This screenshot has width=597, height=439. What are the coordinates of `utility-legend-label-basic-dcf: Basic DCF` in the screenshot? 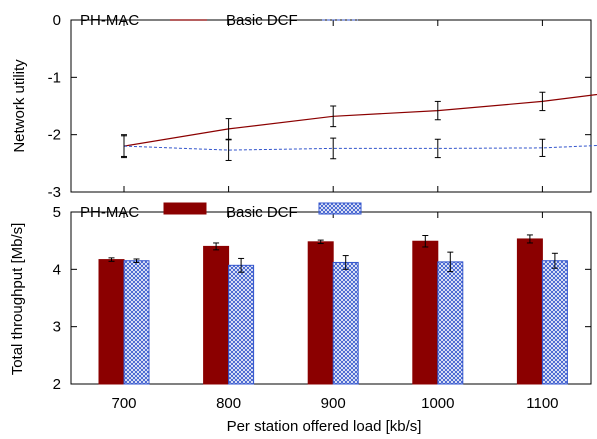 It's located at (262, 20).